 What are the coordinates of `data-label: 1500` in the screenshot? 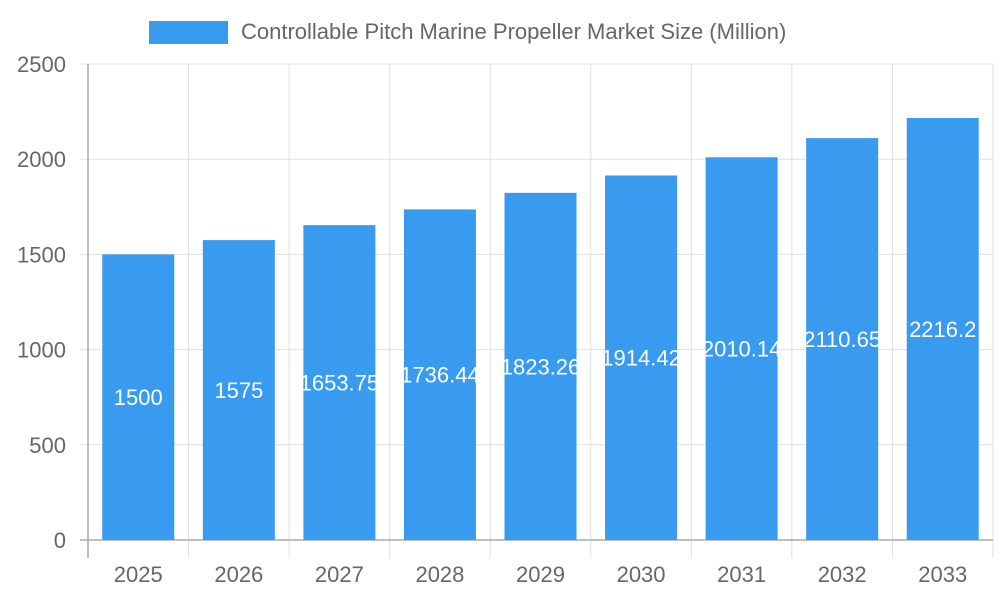 It's located at (138, 397).